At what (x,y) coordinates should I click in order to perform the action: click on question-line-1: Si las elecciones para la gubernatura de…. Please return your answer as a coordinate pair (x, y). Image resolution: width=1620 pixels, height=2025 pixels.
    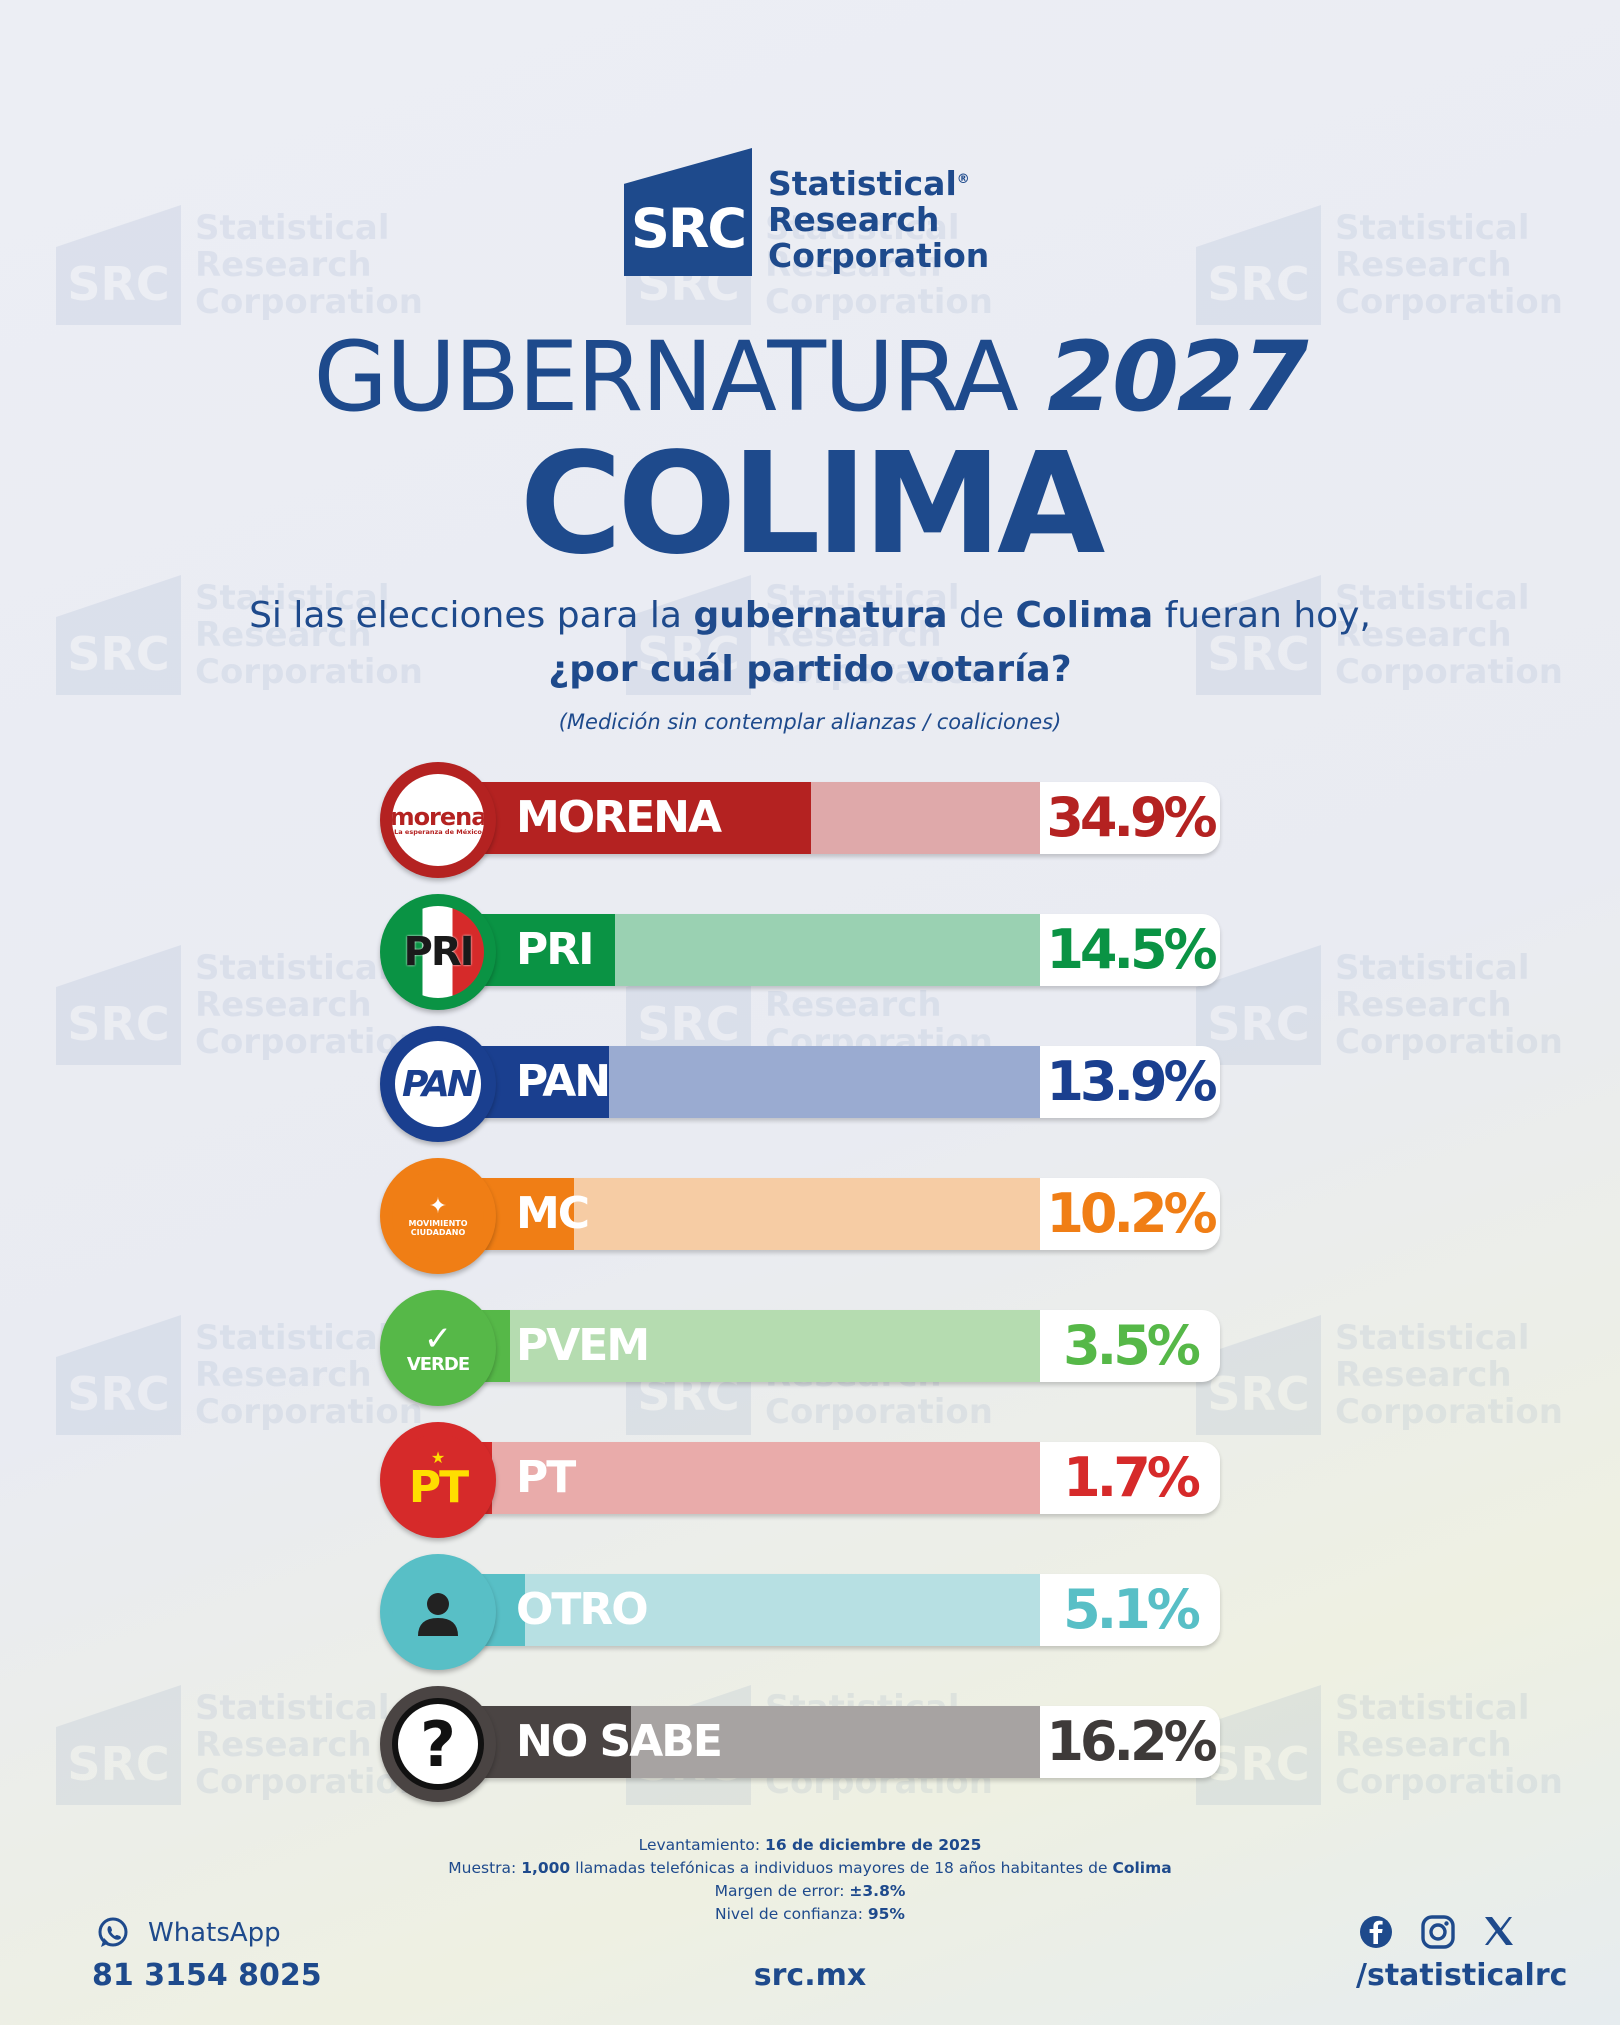
    Looking at the image, I should click on (810, 615).